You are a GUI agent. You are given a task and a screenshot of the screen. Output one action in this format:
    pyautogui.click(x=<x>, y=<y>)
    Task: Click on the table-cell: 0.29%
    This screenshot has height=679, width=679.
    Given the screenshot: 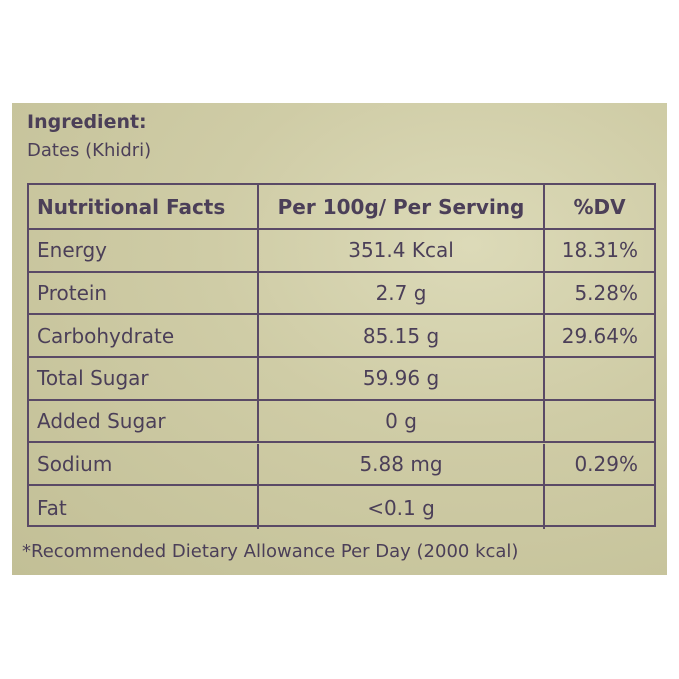 What is the action you would take?
    pyautogui.click(x=599, y=465)
    